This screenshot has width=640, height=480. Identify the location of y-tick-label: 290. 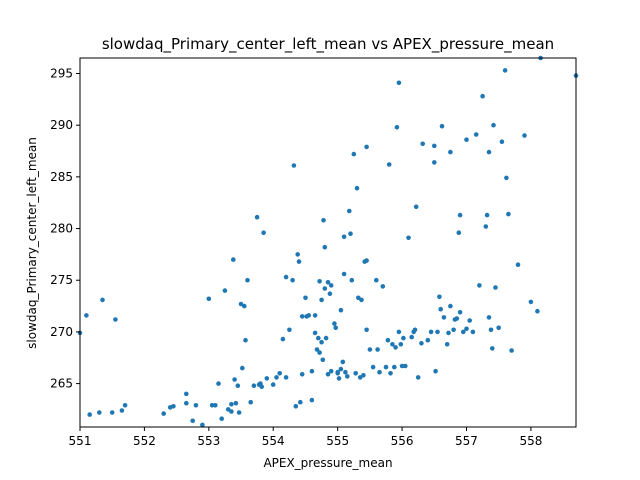
(61, 125).